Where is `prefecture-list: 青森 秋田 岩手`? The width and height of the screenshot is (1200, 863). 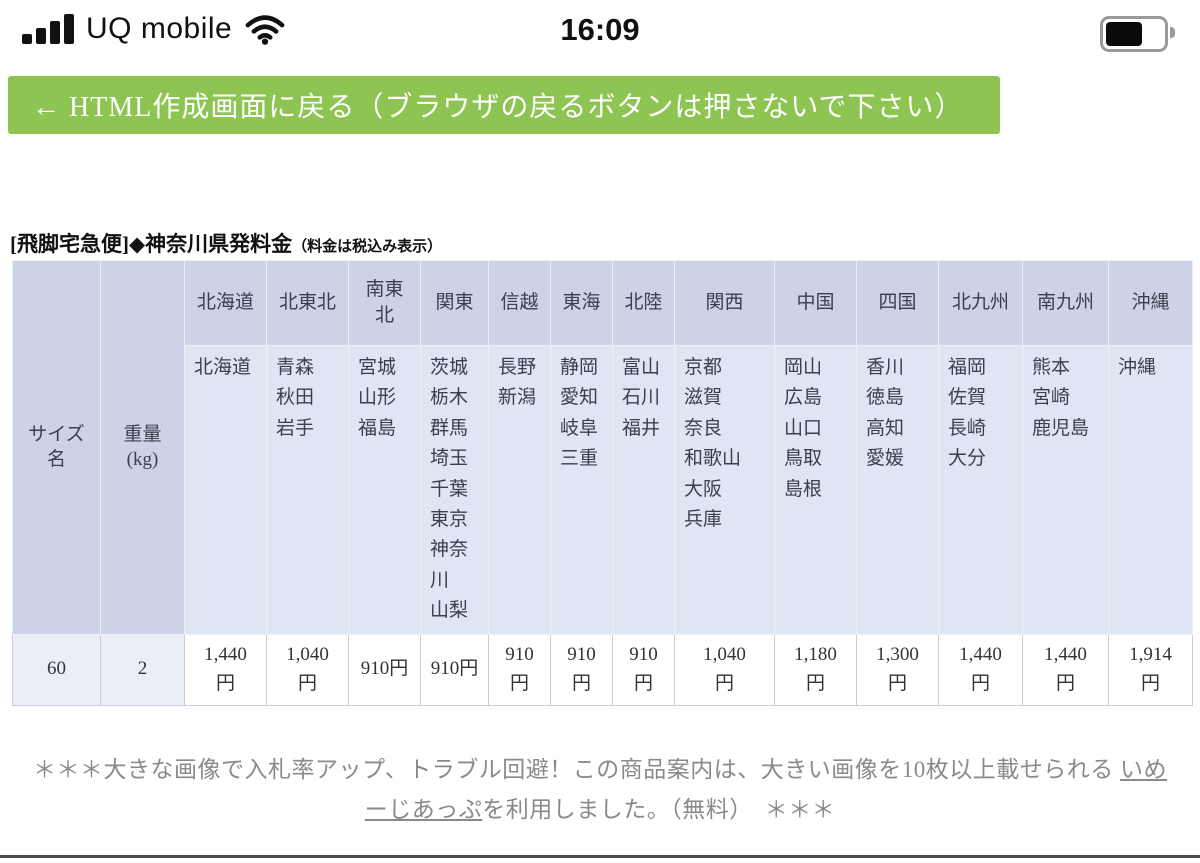 prefecture-list: 青森 秋田 岩手 is located at coordinates (307, 490).